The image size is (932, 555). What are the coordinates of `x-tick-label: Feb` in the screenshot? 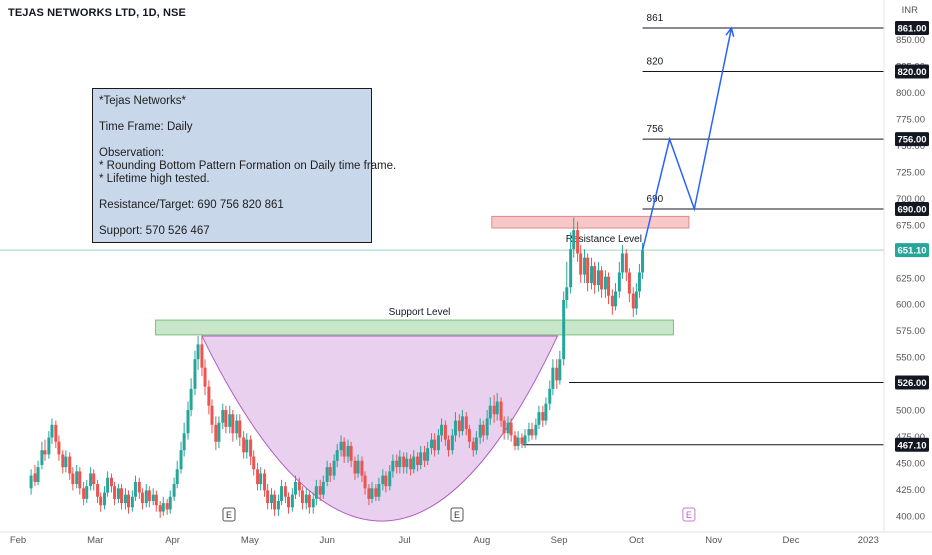 It's located at (18, 540).